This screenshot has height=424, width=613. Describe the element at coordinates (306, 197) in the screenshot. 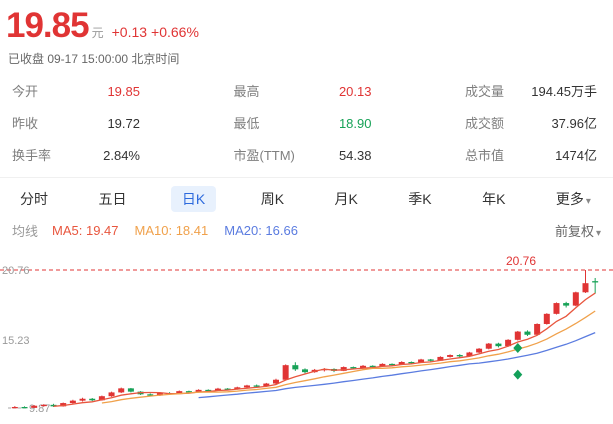

I see `period-tabs: 分时 五日 日K 周K 月K 季K 年K 更多 ▾` at that location.